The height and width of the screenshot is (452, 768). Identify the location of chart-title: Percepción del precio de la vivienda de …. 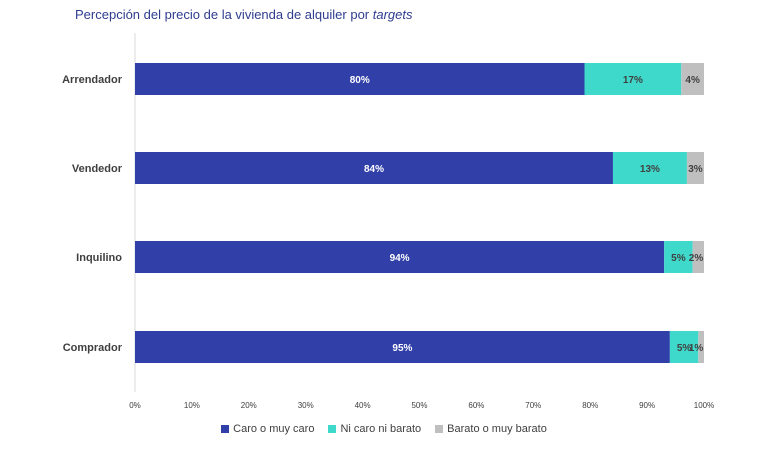
(244, 14).